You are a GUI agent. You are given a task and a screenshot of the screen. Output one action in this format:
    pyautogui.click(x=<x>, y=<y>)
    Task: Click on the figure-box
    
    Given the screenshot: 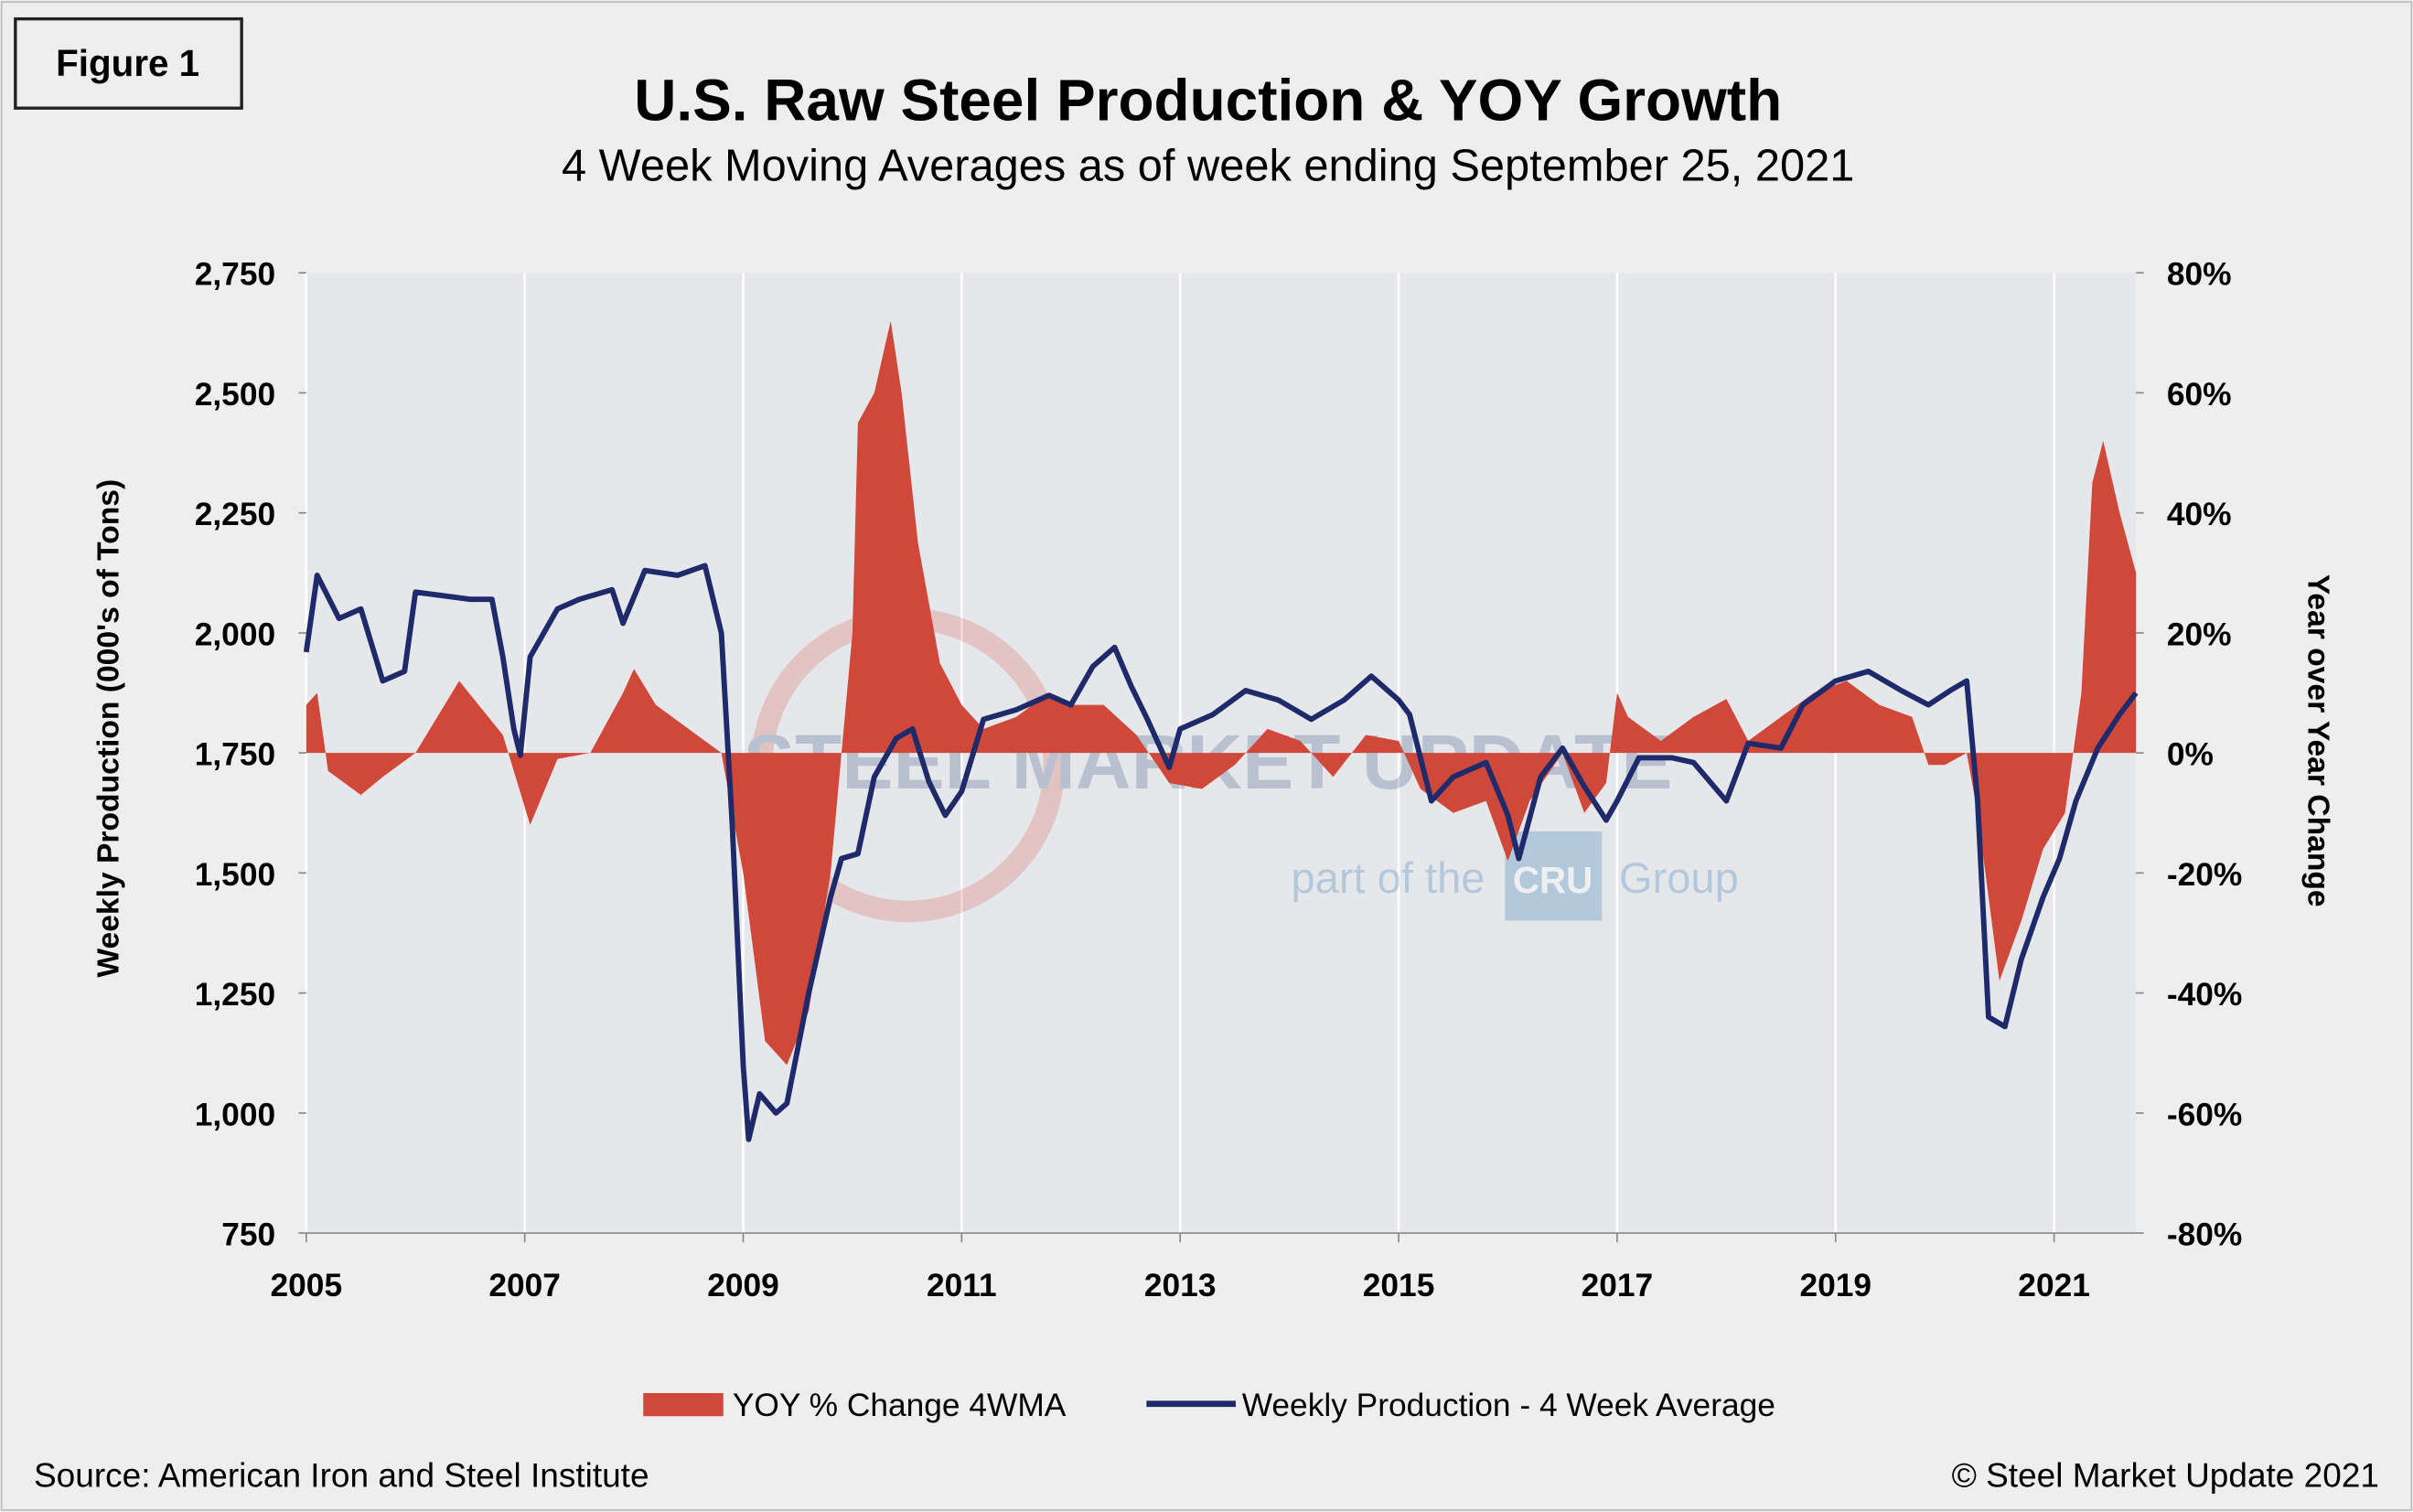 What is the action you would take?
    pyautogui.click(x=128, y=63)
    